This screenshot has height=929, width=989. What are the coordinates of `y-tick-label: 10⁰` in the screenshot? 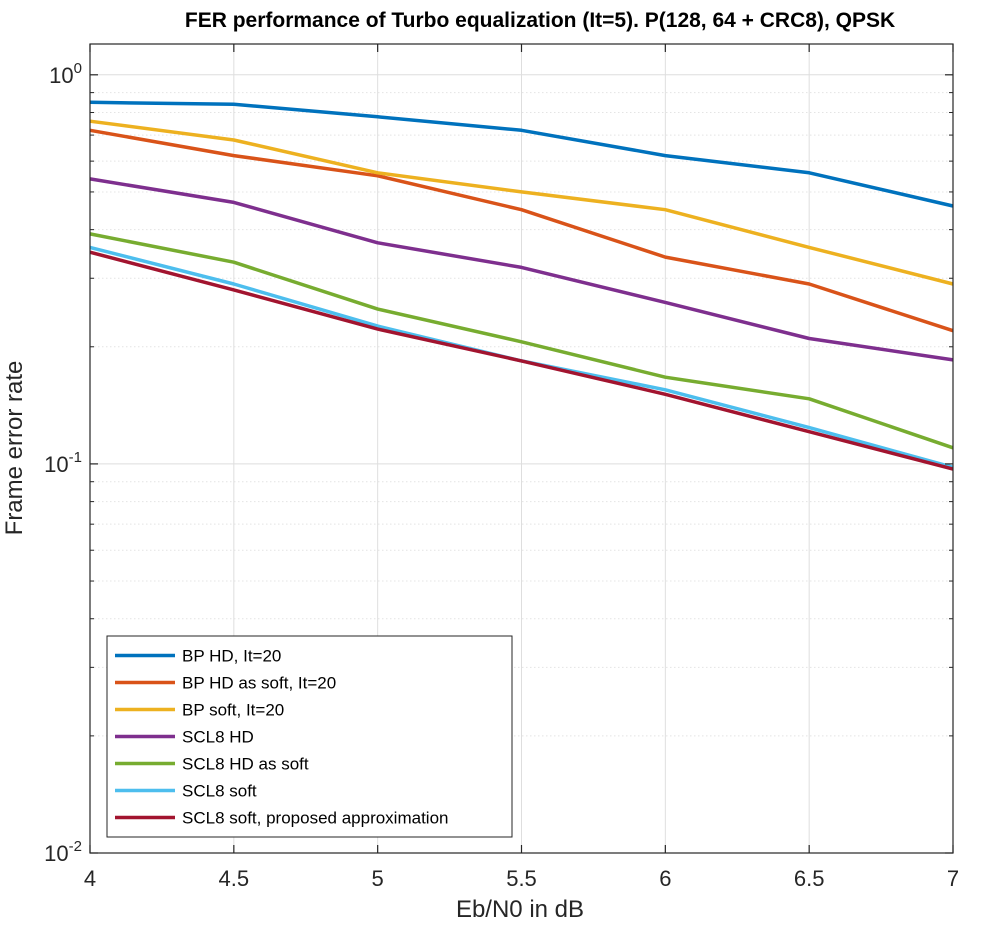 It's located at (65, 74).